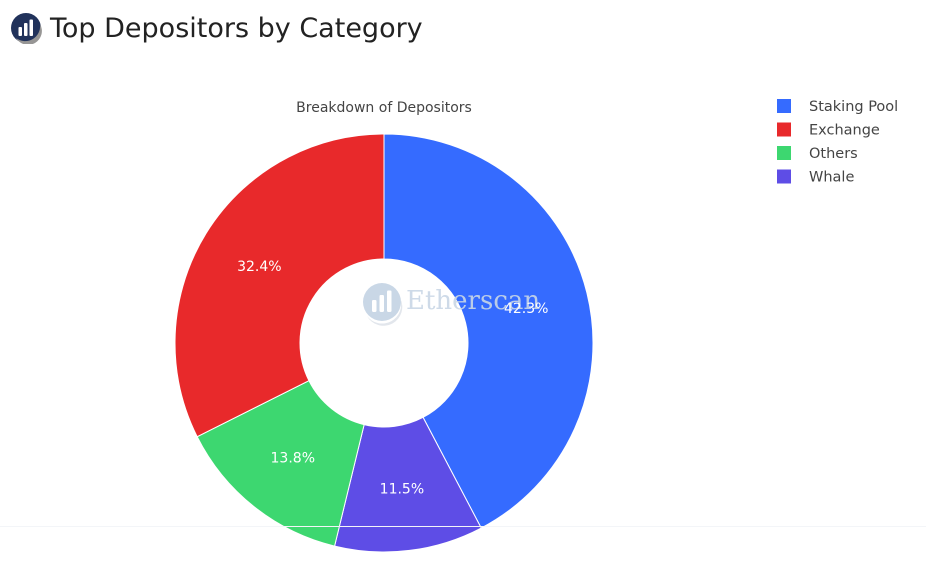 The image size is (926, 564). I want to click on legend-item-exchange: Exchange, so click(828, 130).